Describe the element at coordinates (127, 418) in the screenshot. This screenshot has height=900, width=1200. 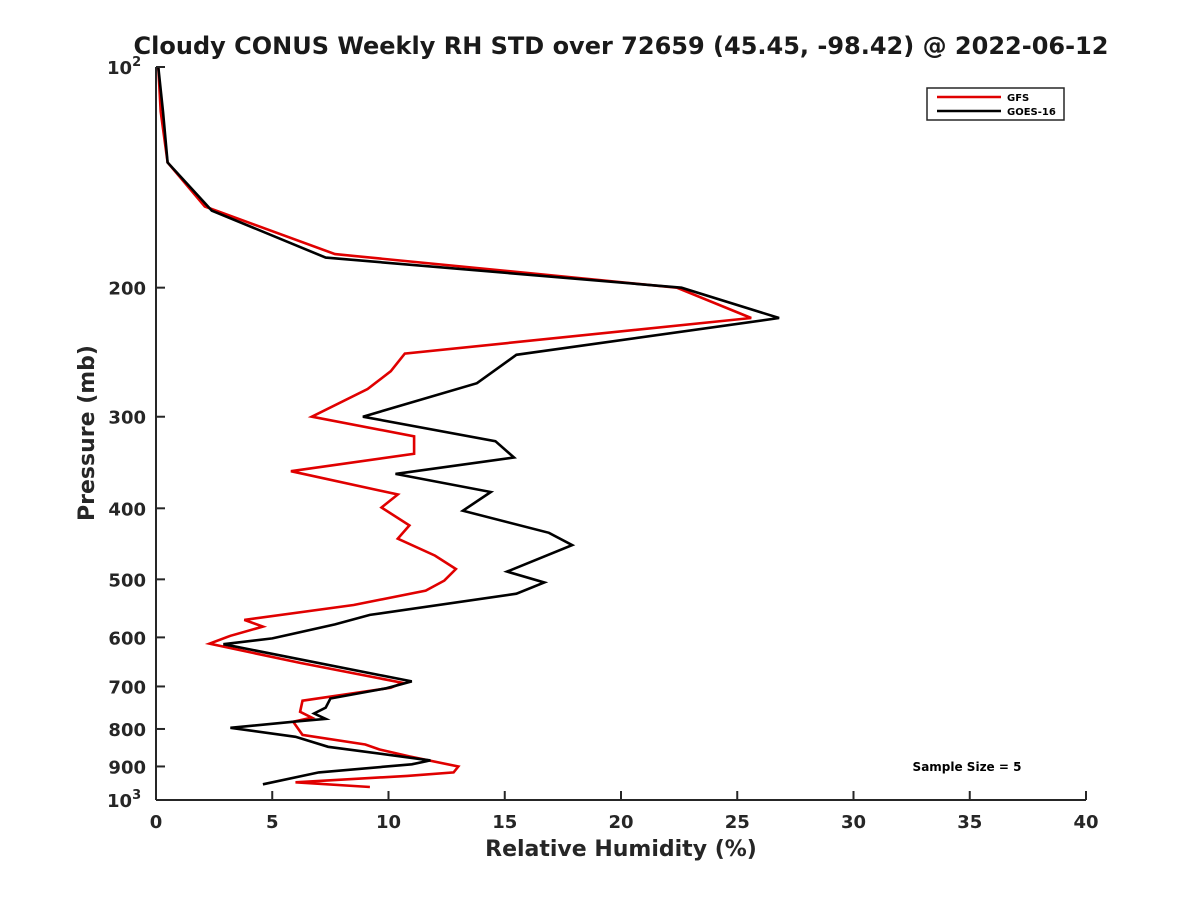
I see `y-tick-label: 300` at that location.